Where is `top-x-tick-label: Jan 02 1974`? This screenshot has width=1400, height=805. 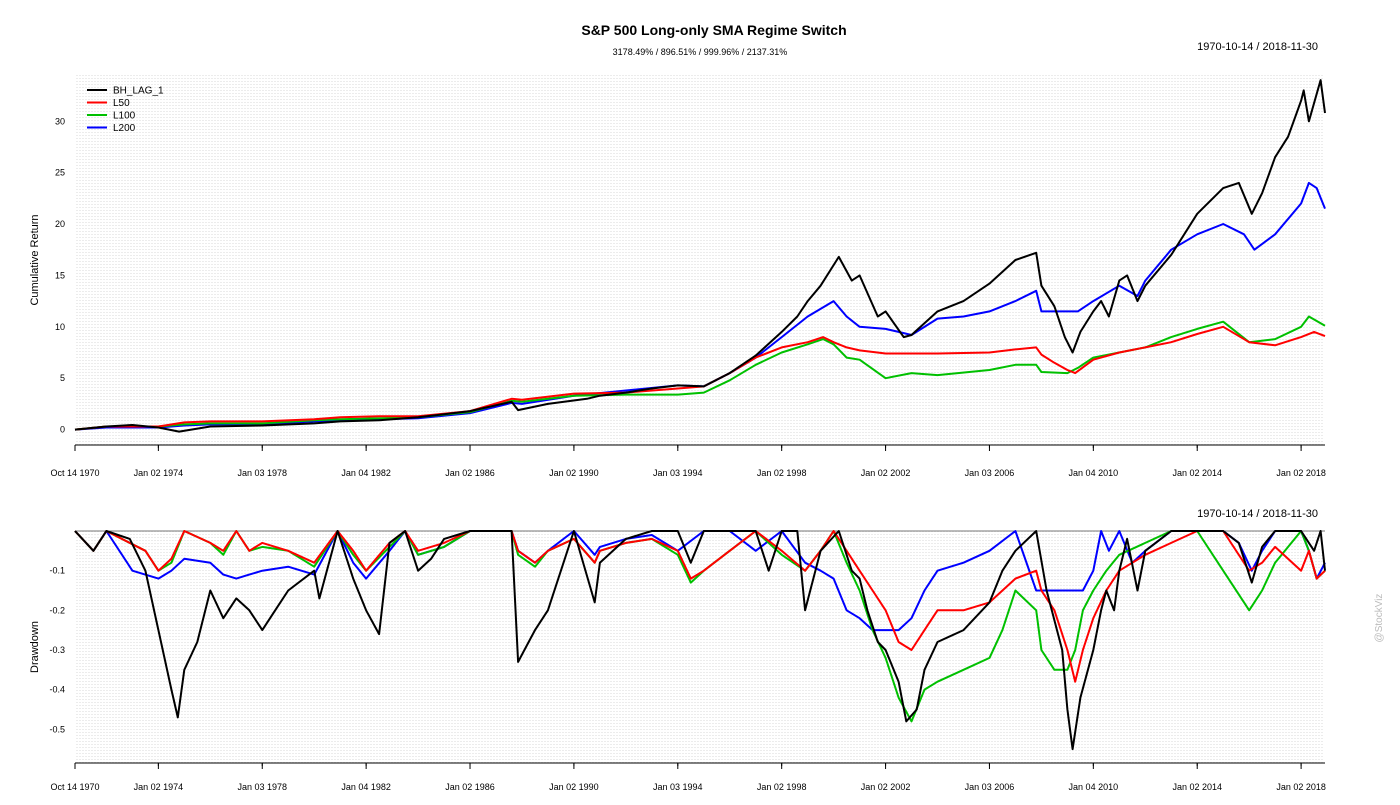
top-x-tick-label: Jan 02 1974 is located at coordinates (159, 473).